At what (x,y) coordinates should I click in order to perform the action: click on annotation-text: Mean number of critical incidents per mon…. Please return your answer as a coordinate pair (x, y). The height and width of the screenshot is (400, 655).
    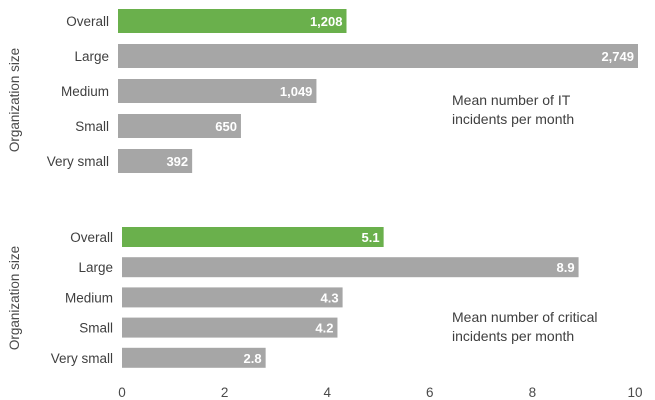
    Looking at the image, I should click on (525, 326).